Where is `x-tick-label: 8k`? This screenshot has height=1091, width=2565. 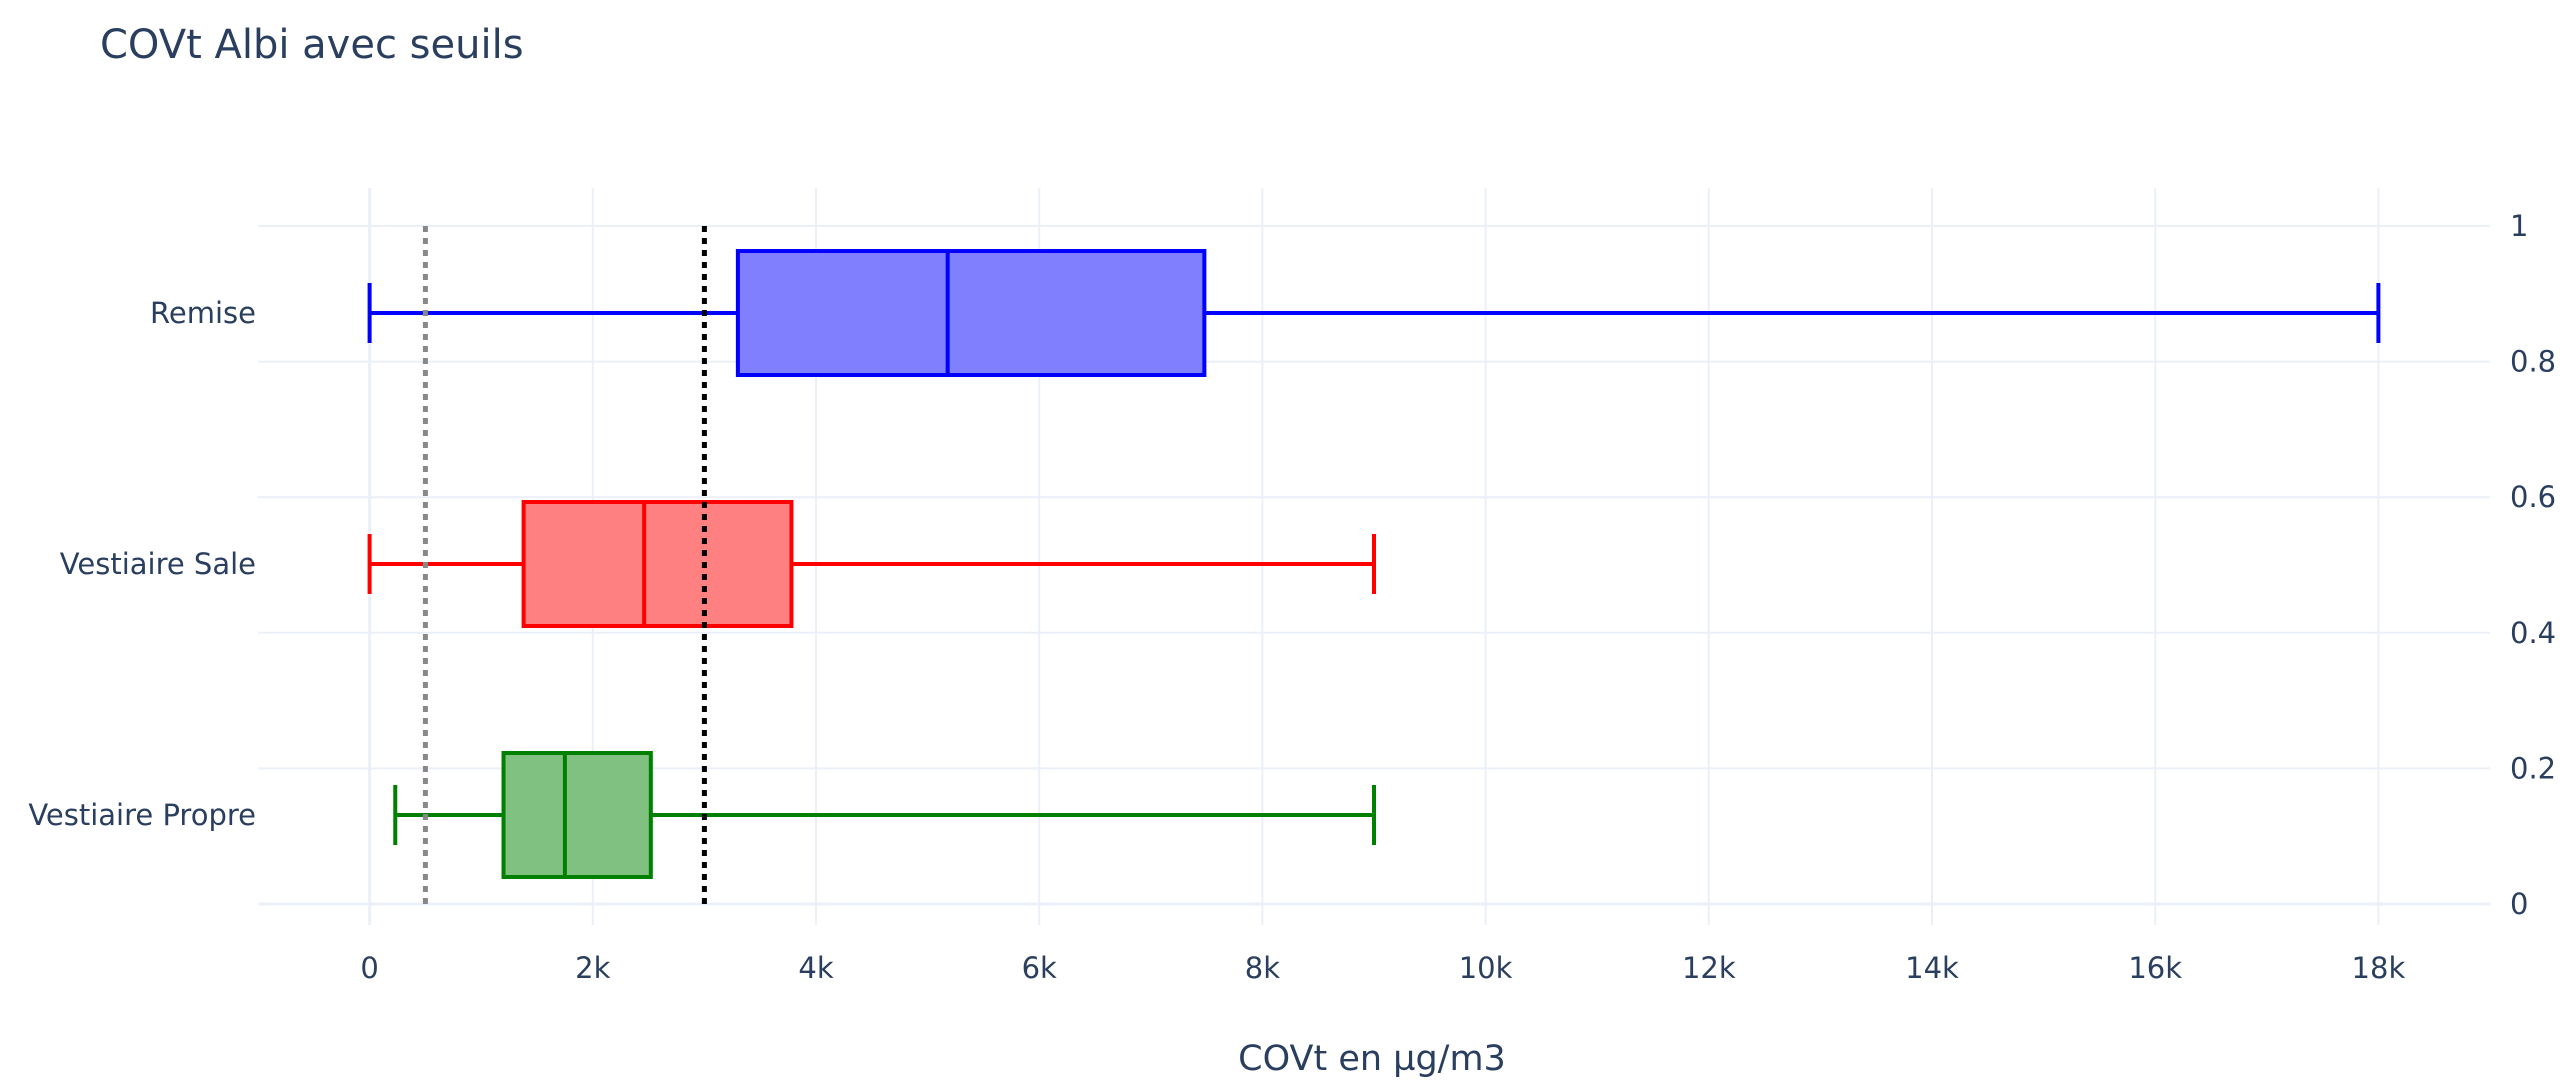
x-tick-label: 8k is located at coordinates (1262, 968).